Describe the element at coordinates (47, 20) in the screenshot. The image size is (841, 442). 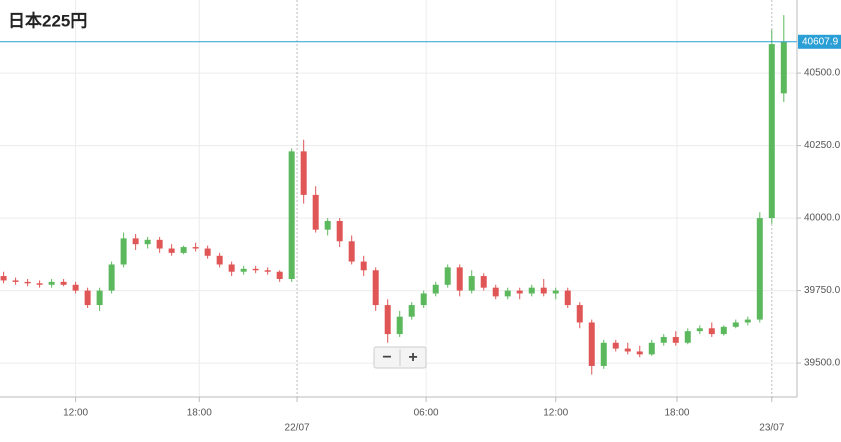
I see `chart-title: 日本225円` at that location.